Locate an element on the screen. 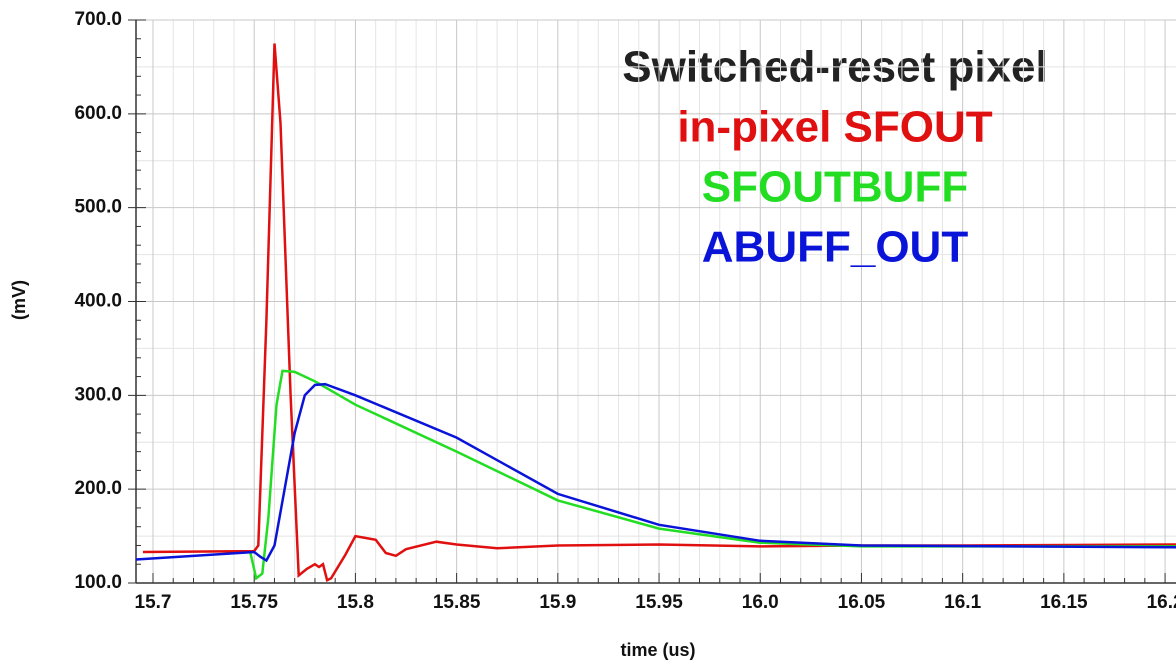 The image size is (1176, 664). x-tick-label: 15.95 is located at coordinates (659, 602).